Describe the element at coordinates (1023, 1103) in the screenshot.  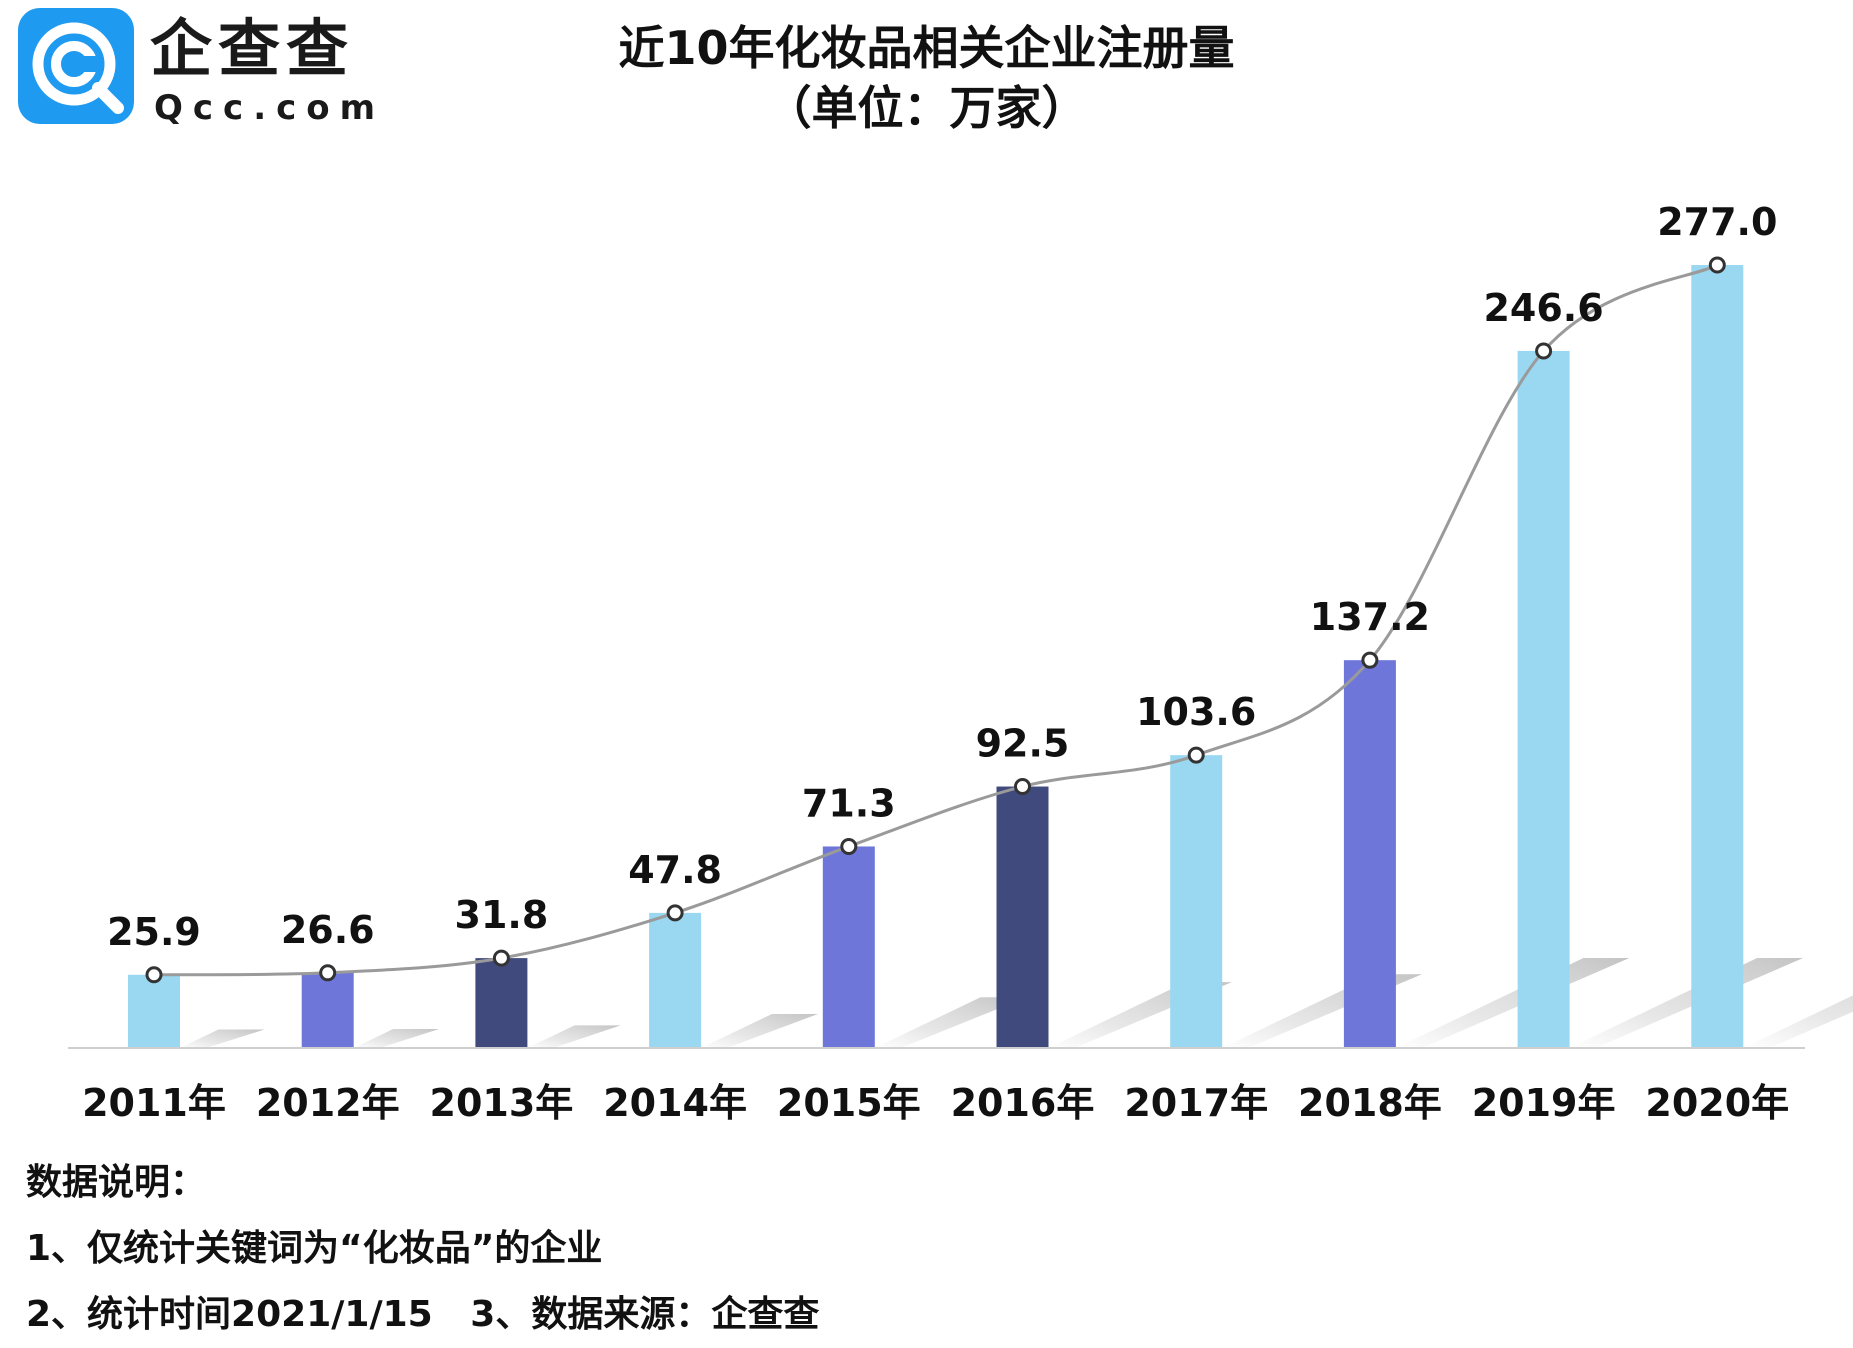
I see `x-tick-label: 2016年` at that location.